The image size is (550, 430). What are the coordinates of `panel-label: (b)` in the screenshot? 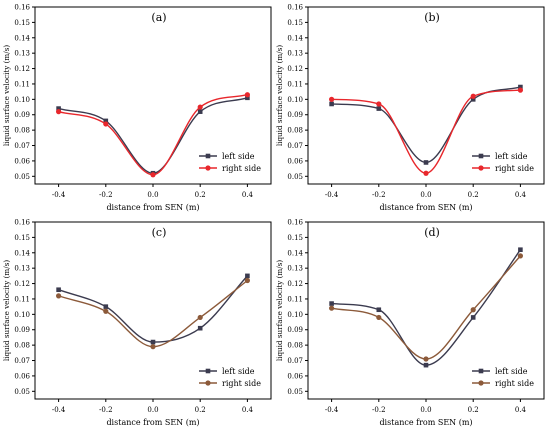 It's located at (432, 17).